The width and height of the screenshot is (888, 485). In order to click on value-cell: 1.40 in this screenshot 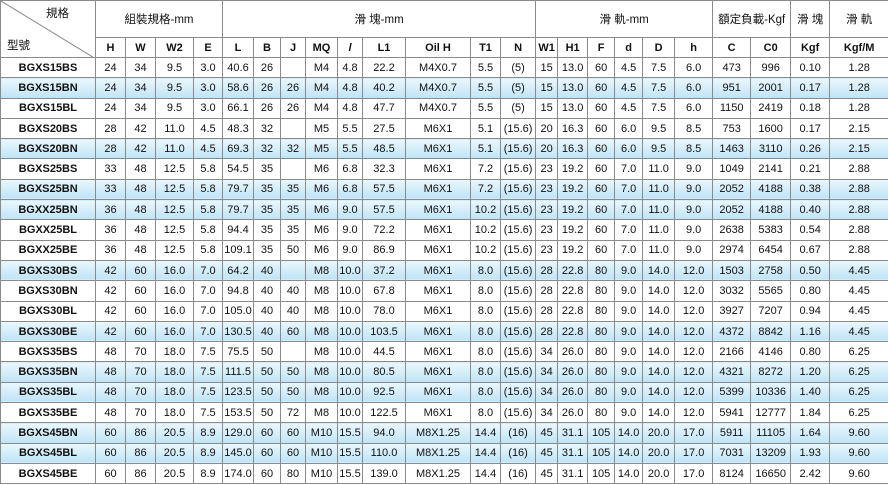, I will do `click(810, 392)`.